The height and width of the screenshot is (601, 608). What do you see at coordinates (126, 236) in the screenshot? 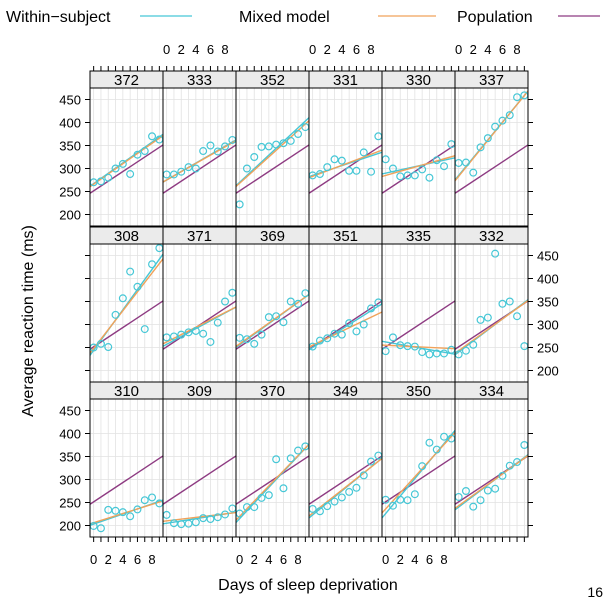
I see `panel-strip-label: 308` at bounding box center [126, 236].